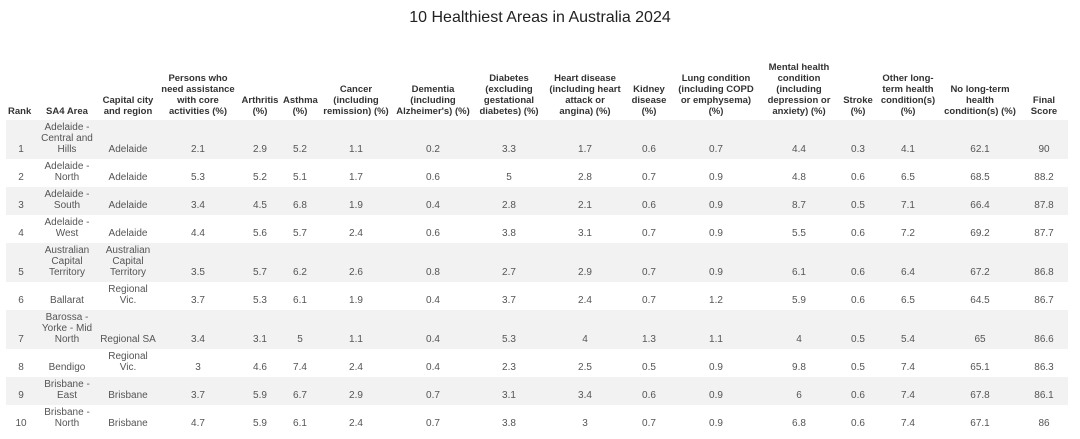 This screenshot has width=1080, height=439. What do you see at coordinates (300, 391) in the screenshot?
I see `table-cell: 6.7` at bounding box center [300, 391].